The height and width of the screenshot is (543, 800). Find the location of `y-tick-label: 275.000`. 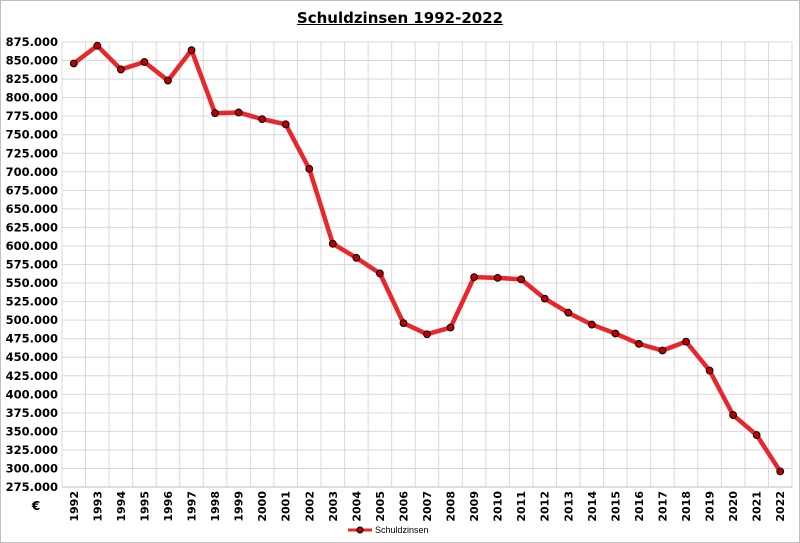

y-tick-label: 275.000 is located at coordinates (32, 487).